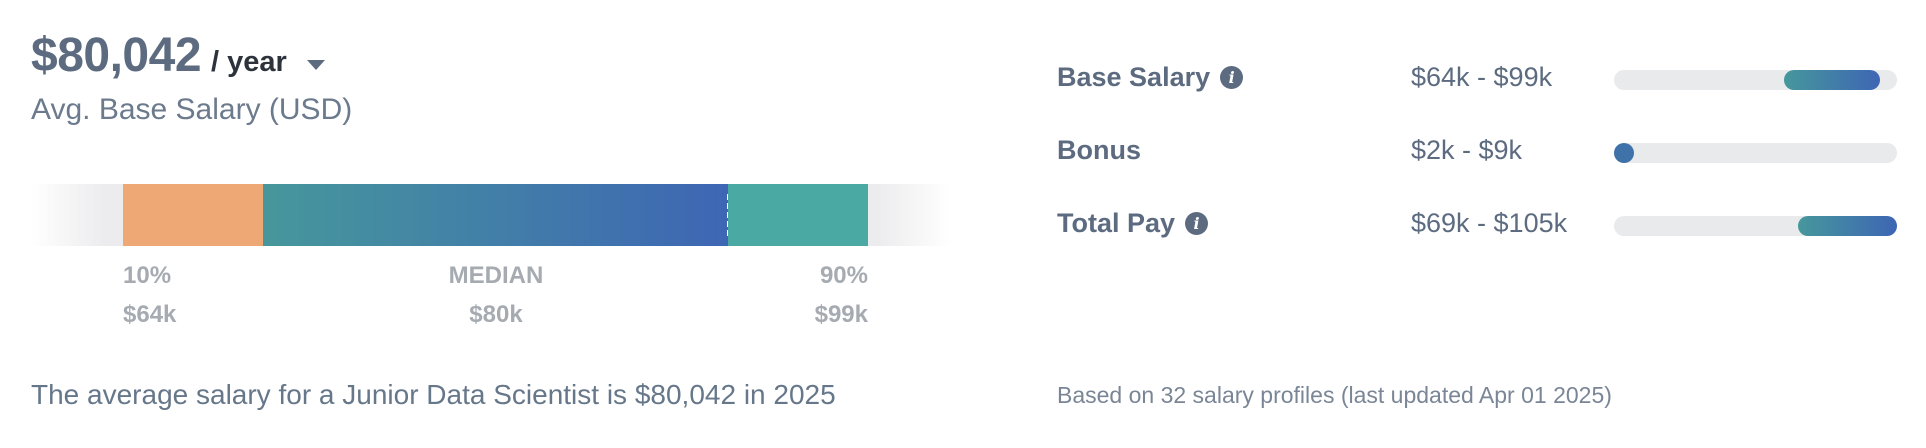 This screenshot has height=448, width=1926. What do you see at coordinates (496, 215) in the screenshot?
I see `median-segment` at bounding box center [496, 215].